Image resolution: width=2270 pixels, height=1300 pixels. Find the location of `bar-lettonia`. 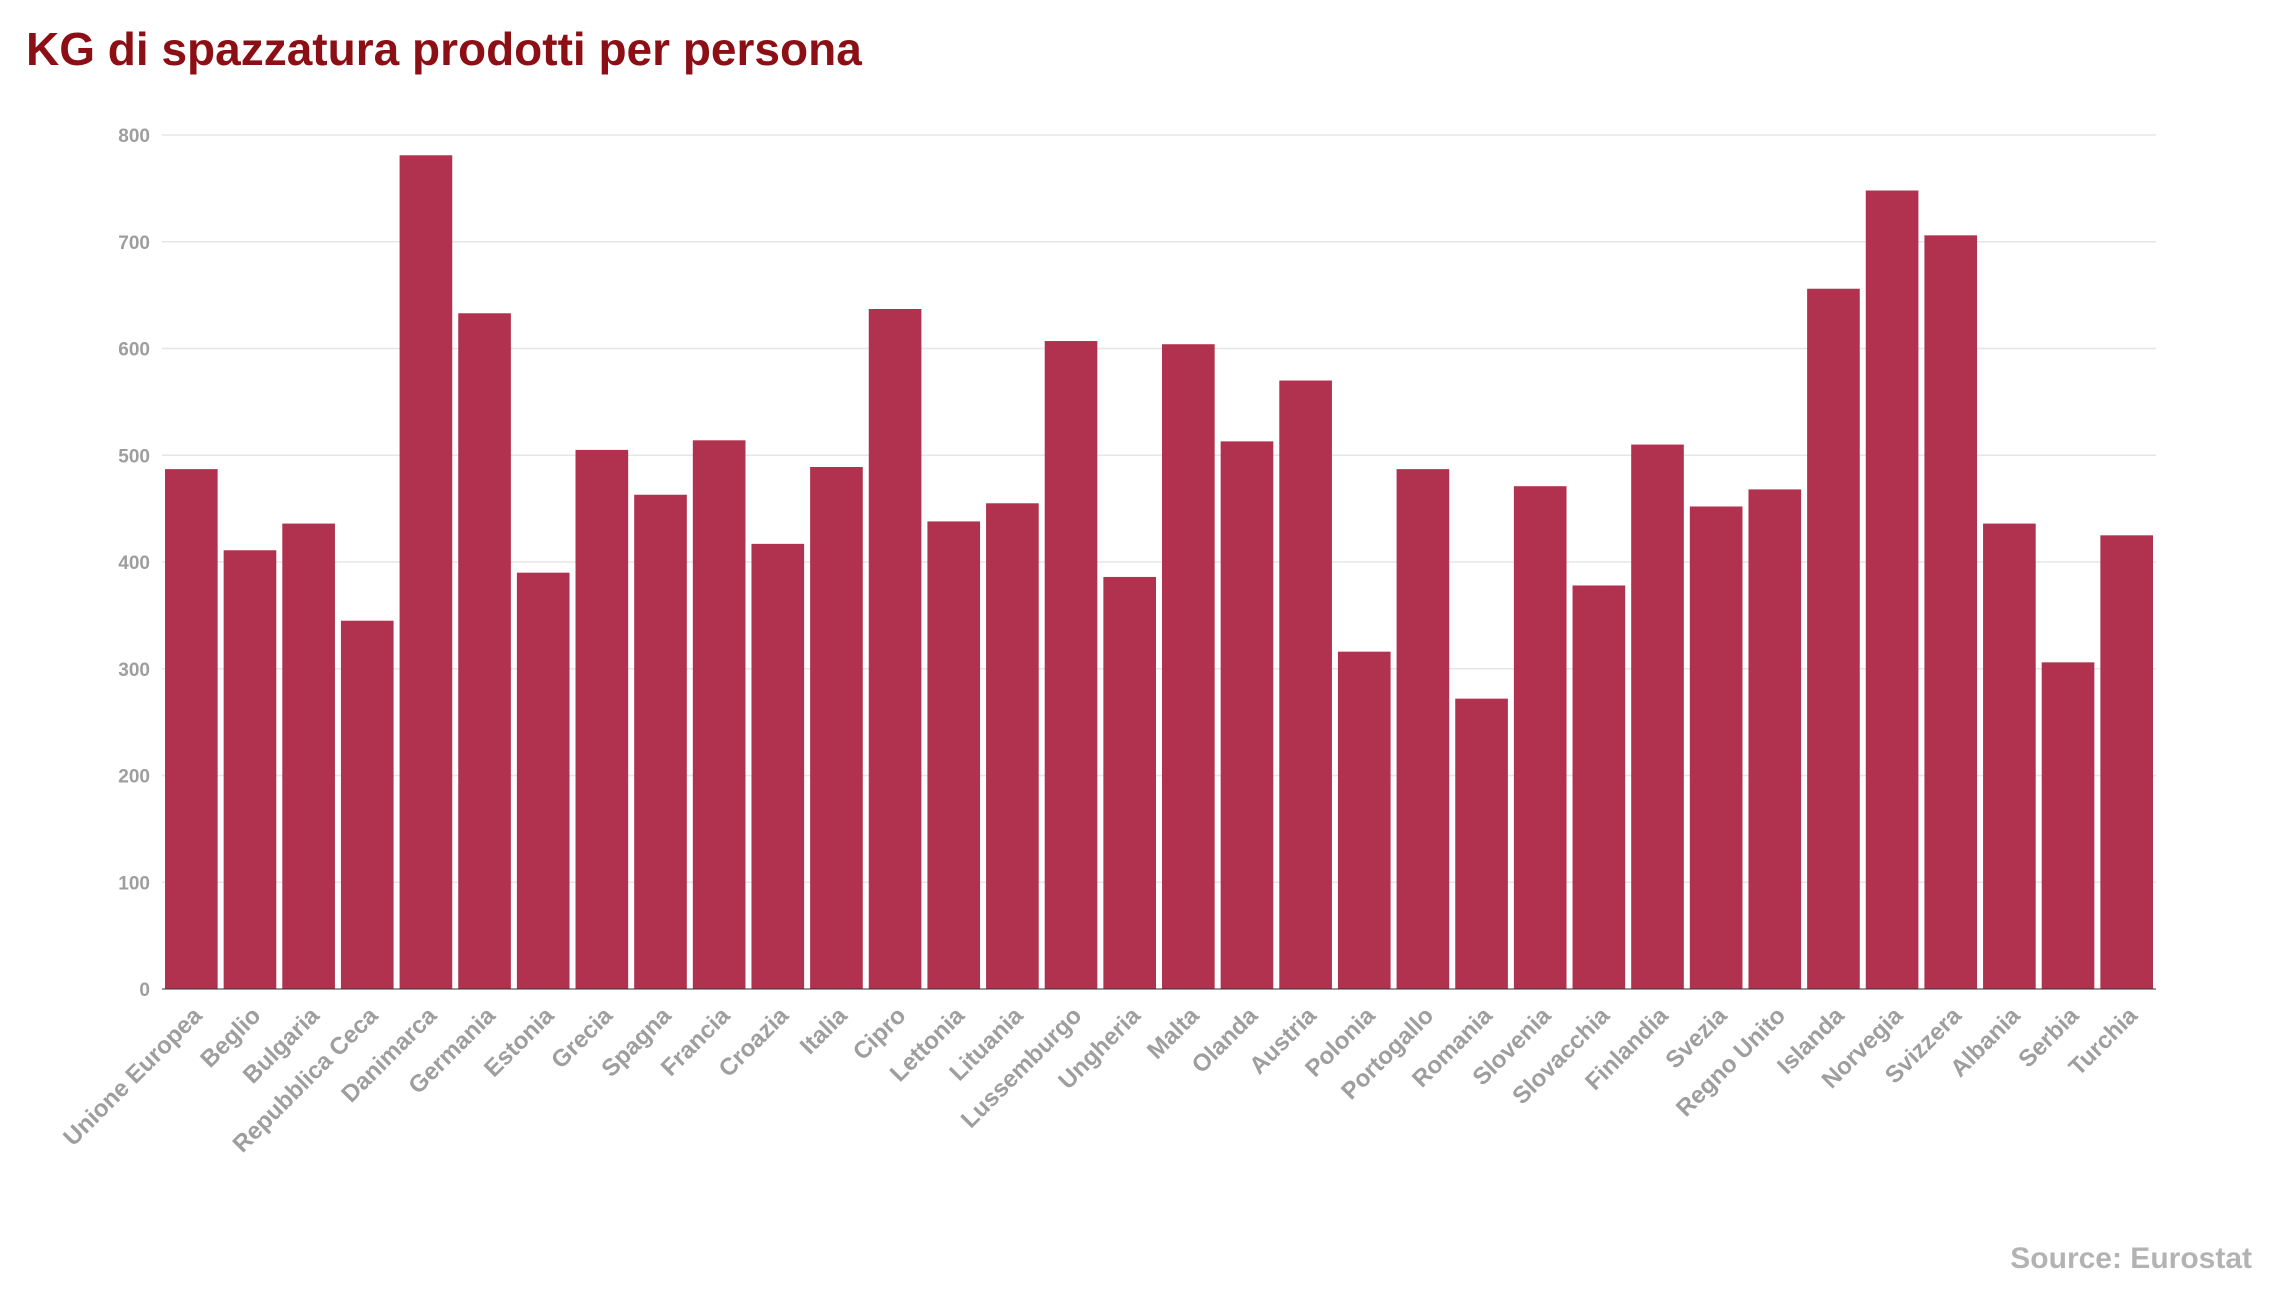

bar-lettonia is located at coordinates (954, 755).